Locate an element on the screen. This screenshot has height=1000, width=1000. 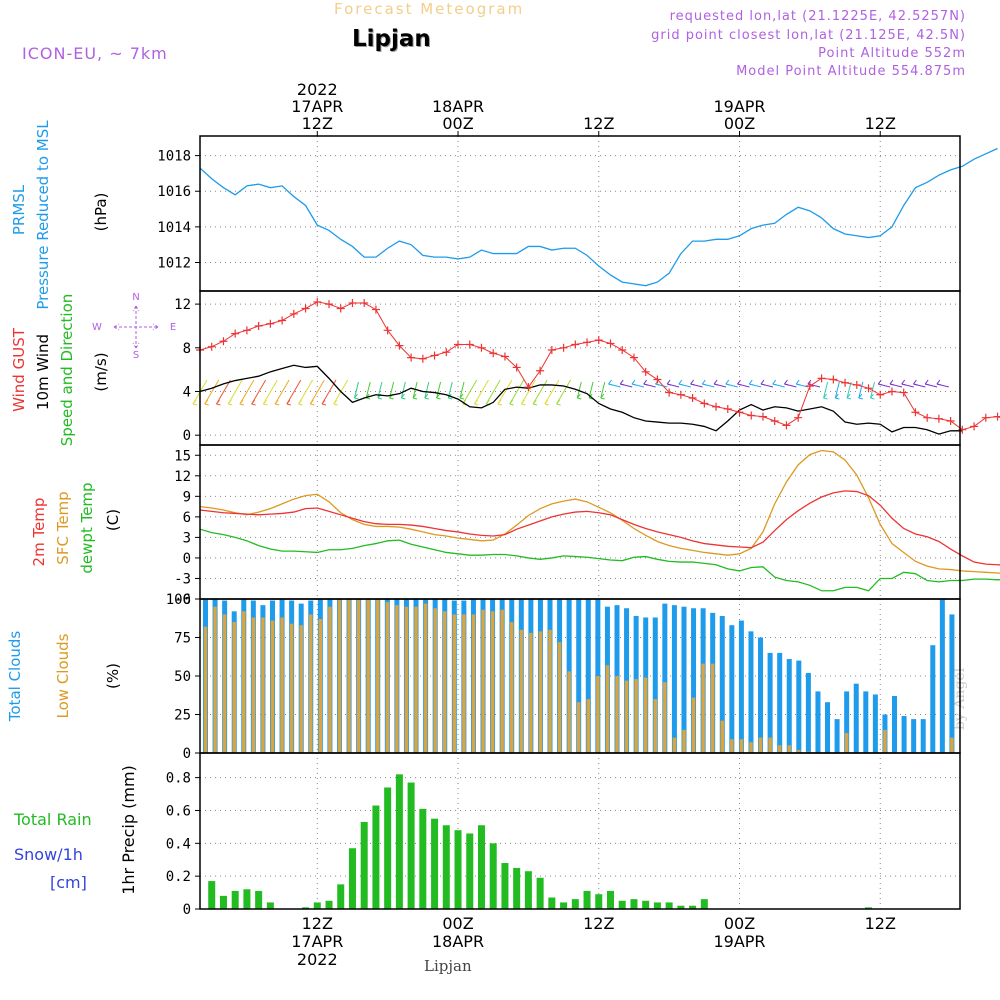
y-tick-label: -3 is located at coordinates (182, 579).